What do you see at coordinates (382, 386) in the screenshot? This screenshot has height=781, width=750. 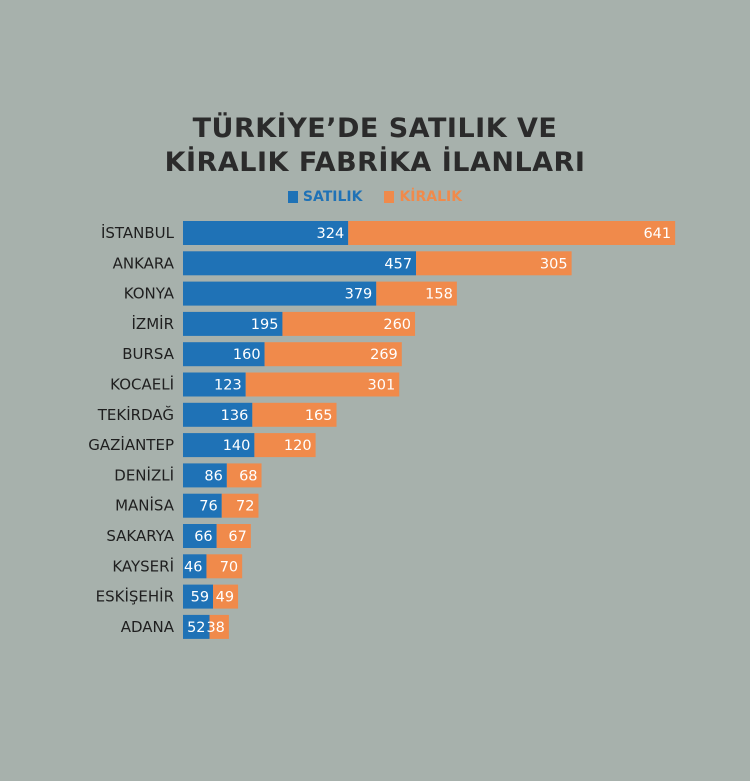 I see `value-label-kiralik-row-5: 301` at bounding box center [382, 386].